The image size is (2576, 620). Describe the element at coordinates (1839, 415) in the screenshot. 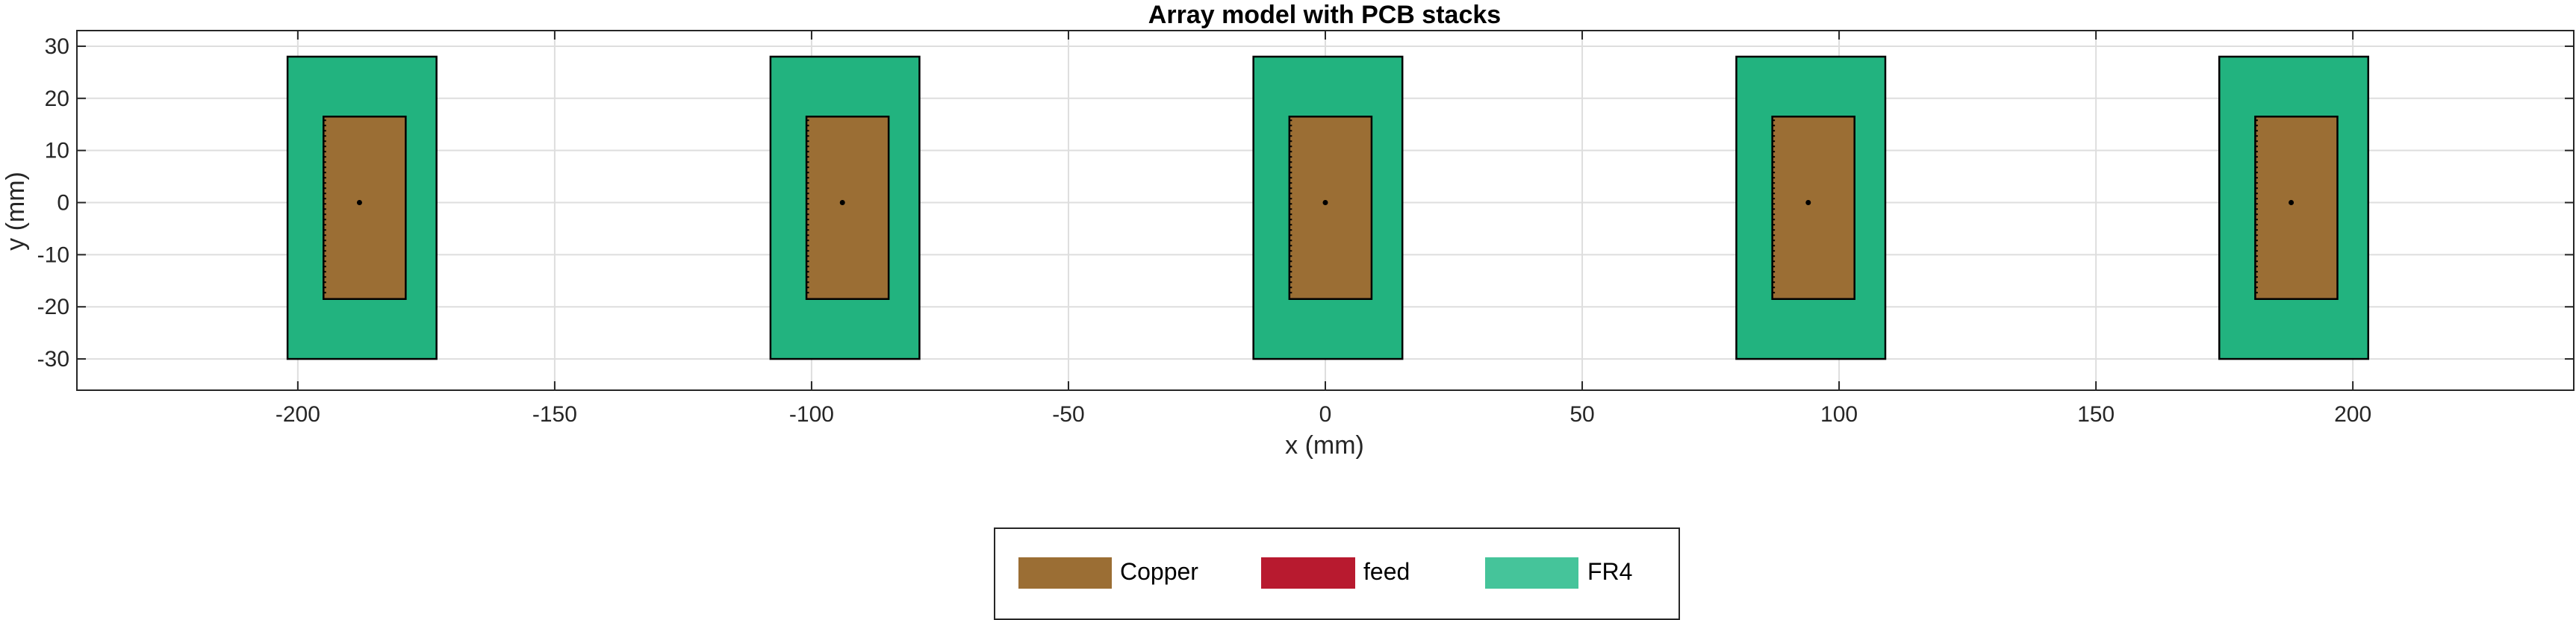

I see `x-tick-label: 100` at that location.